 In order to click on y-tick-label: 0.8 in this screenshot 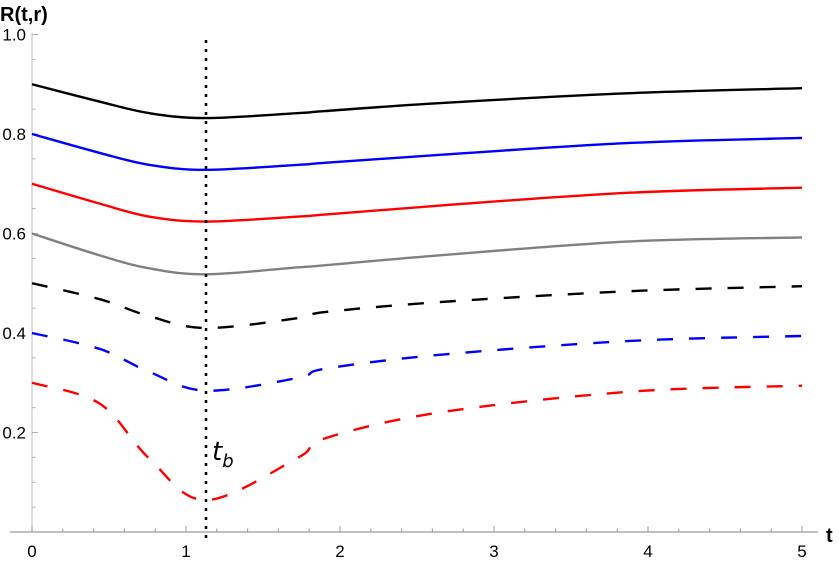, I will do `click(14, 134)`.